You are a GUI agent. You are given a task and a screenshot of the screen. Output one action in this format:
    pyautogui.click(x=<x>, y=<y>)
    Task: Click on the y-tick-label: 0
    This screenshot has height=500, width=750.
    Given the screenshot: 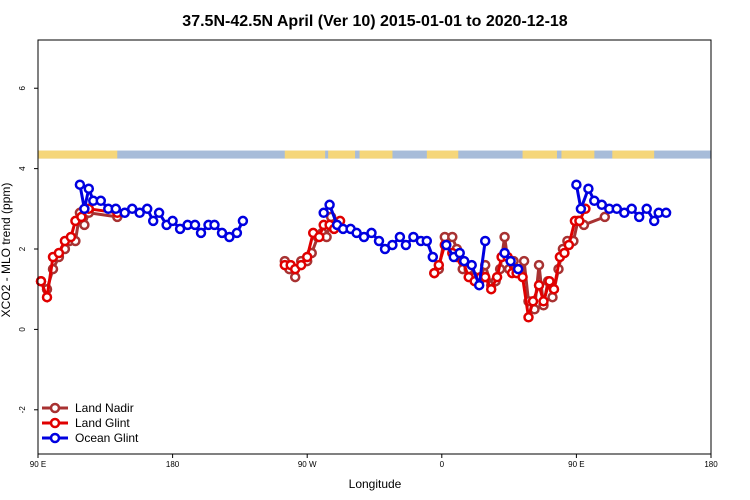 What is the action you would take?
    pyautogui.click(x=22, y=329)
    